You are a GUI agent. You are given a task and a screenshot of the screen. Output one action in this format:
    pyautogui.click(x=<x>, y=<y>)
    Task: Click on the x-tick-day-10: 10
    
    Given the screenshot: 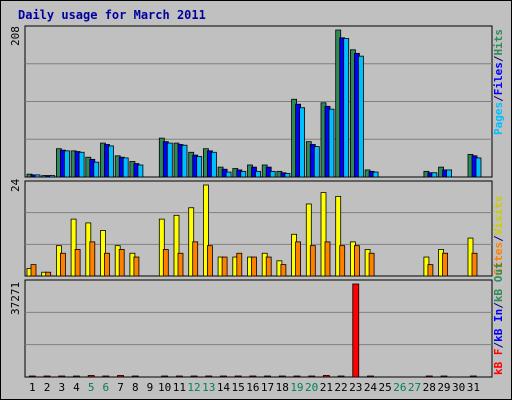 What is the action you would take?
    pyautogui.click(x=164, y=387)
    